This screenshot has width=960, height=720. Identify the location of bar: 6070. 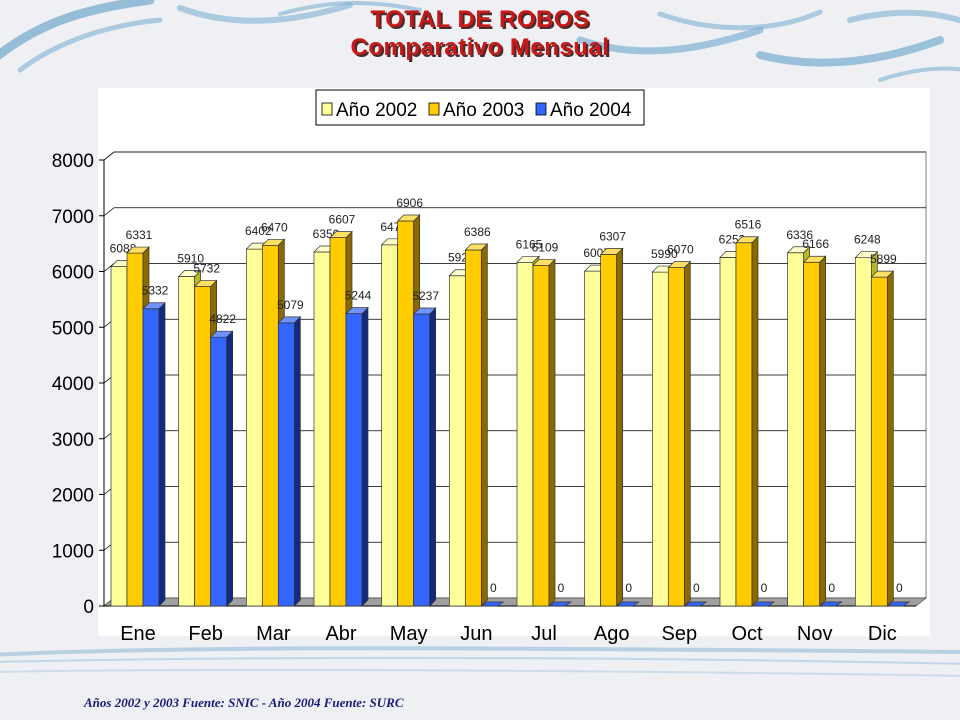
(680, 425).